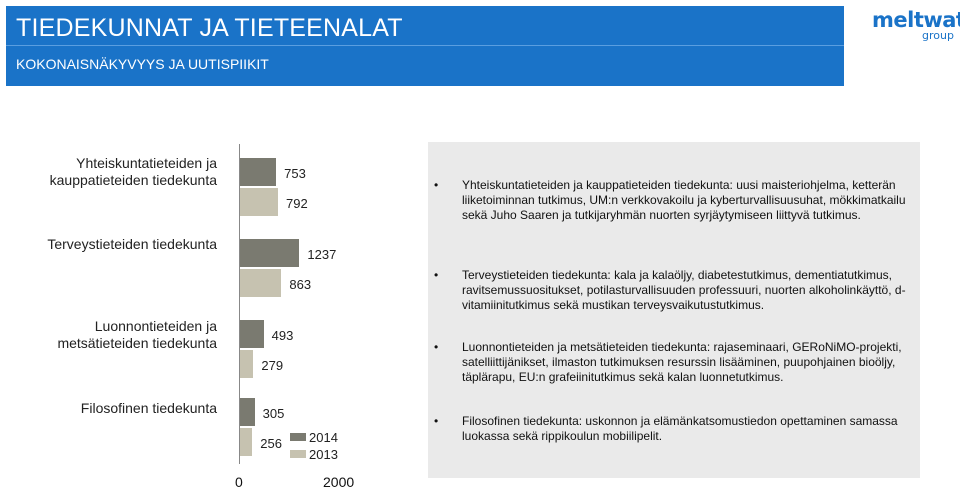 This screenshot has width=960, height=504. What do you see at coordinates (297, 203) in the screenshot?
I see `value-label-2013-0: 792` at bounding box center [297, 203].